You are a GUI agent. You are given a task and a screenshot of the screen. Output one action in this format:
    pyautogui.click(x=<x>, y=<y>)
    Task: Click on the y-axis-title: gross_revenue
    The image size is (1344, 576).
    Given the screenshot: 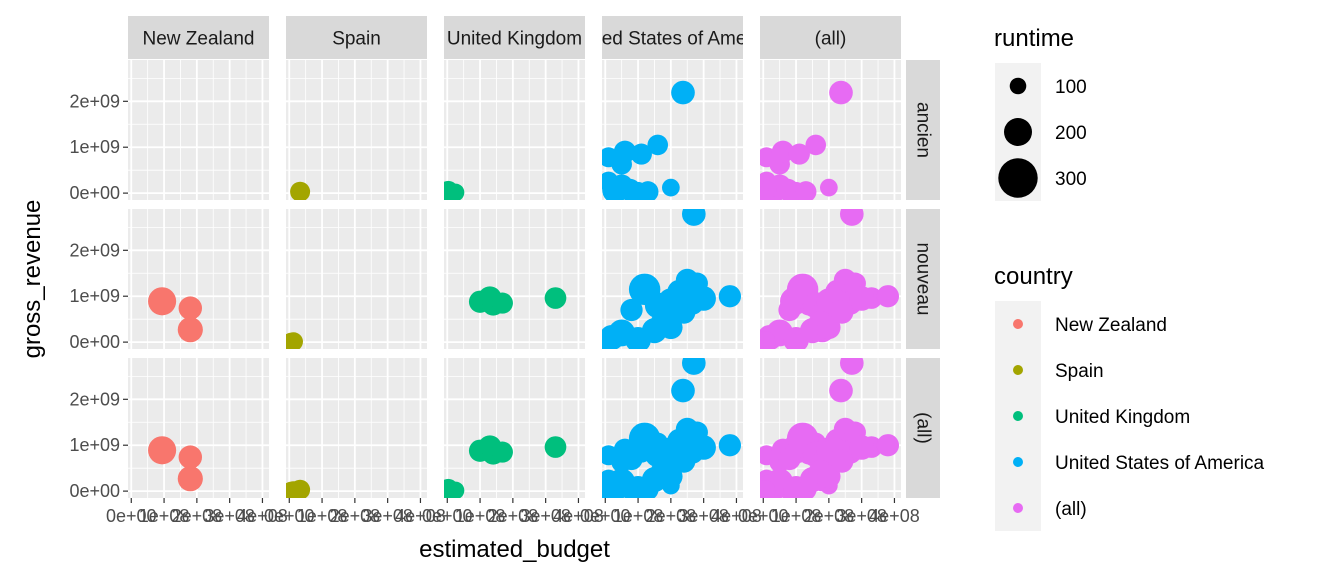 What is the action you would take?
    pyautogui.click(x=32, y=279)
    